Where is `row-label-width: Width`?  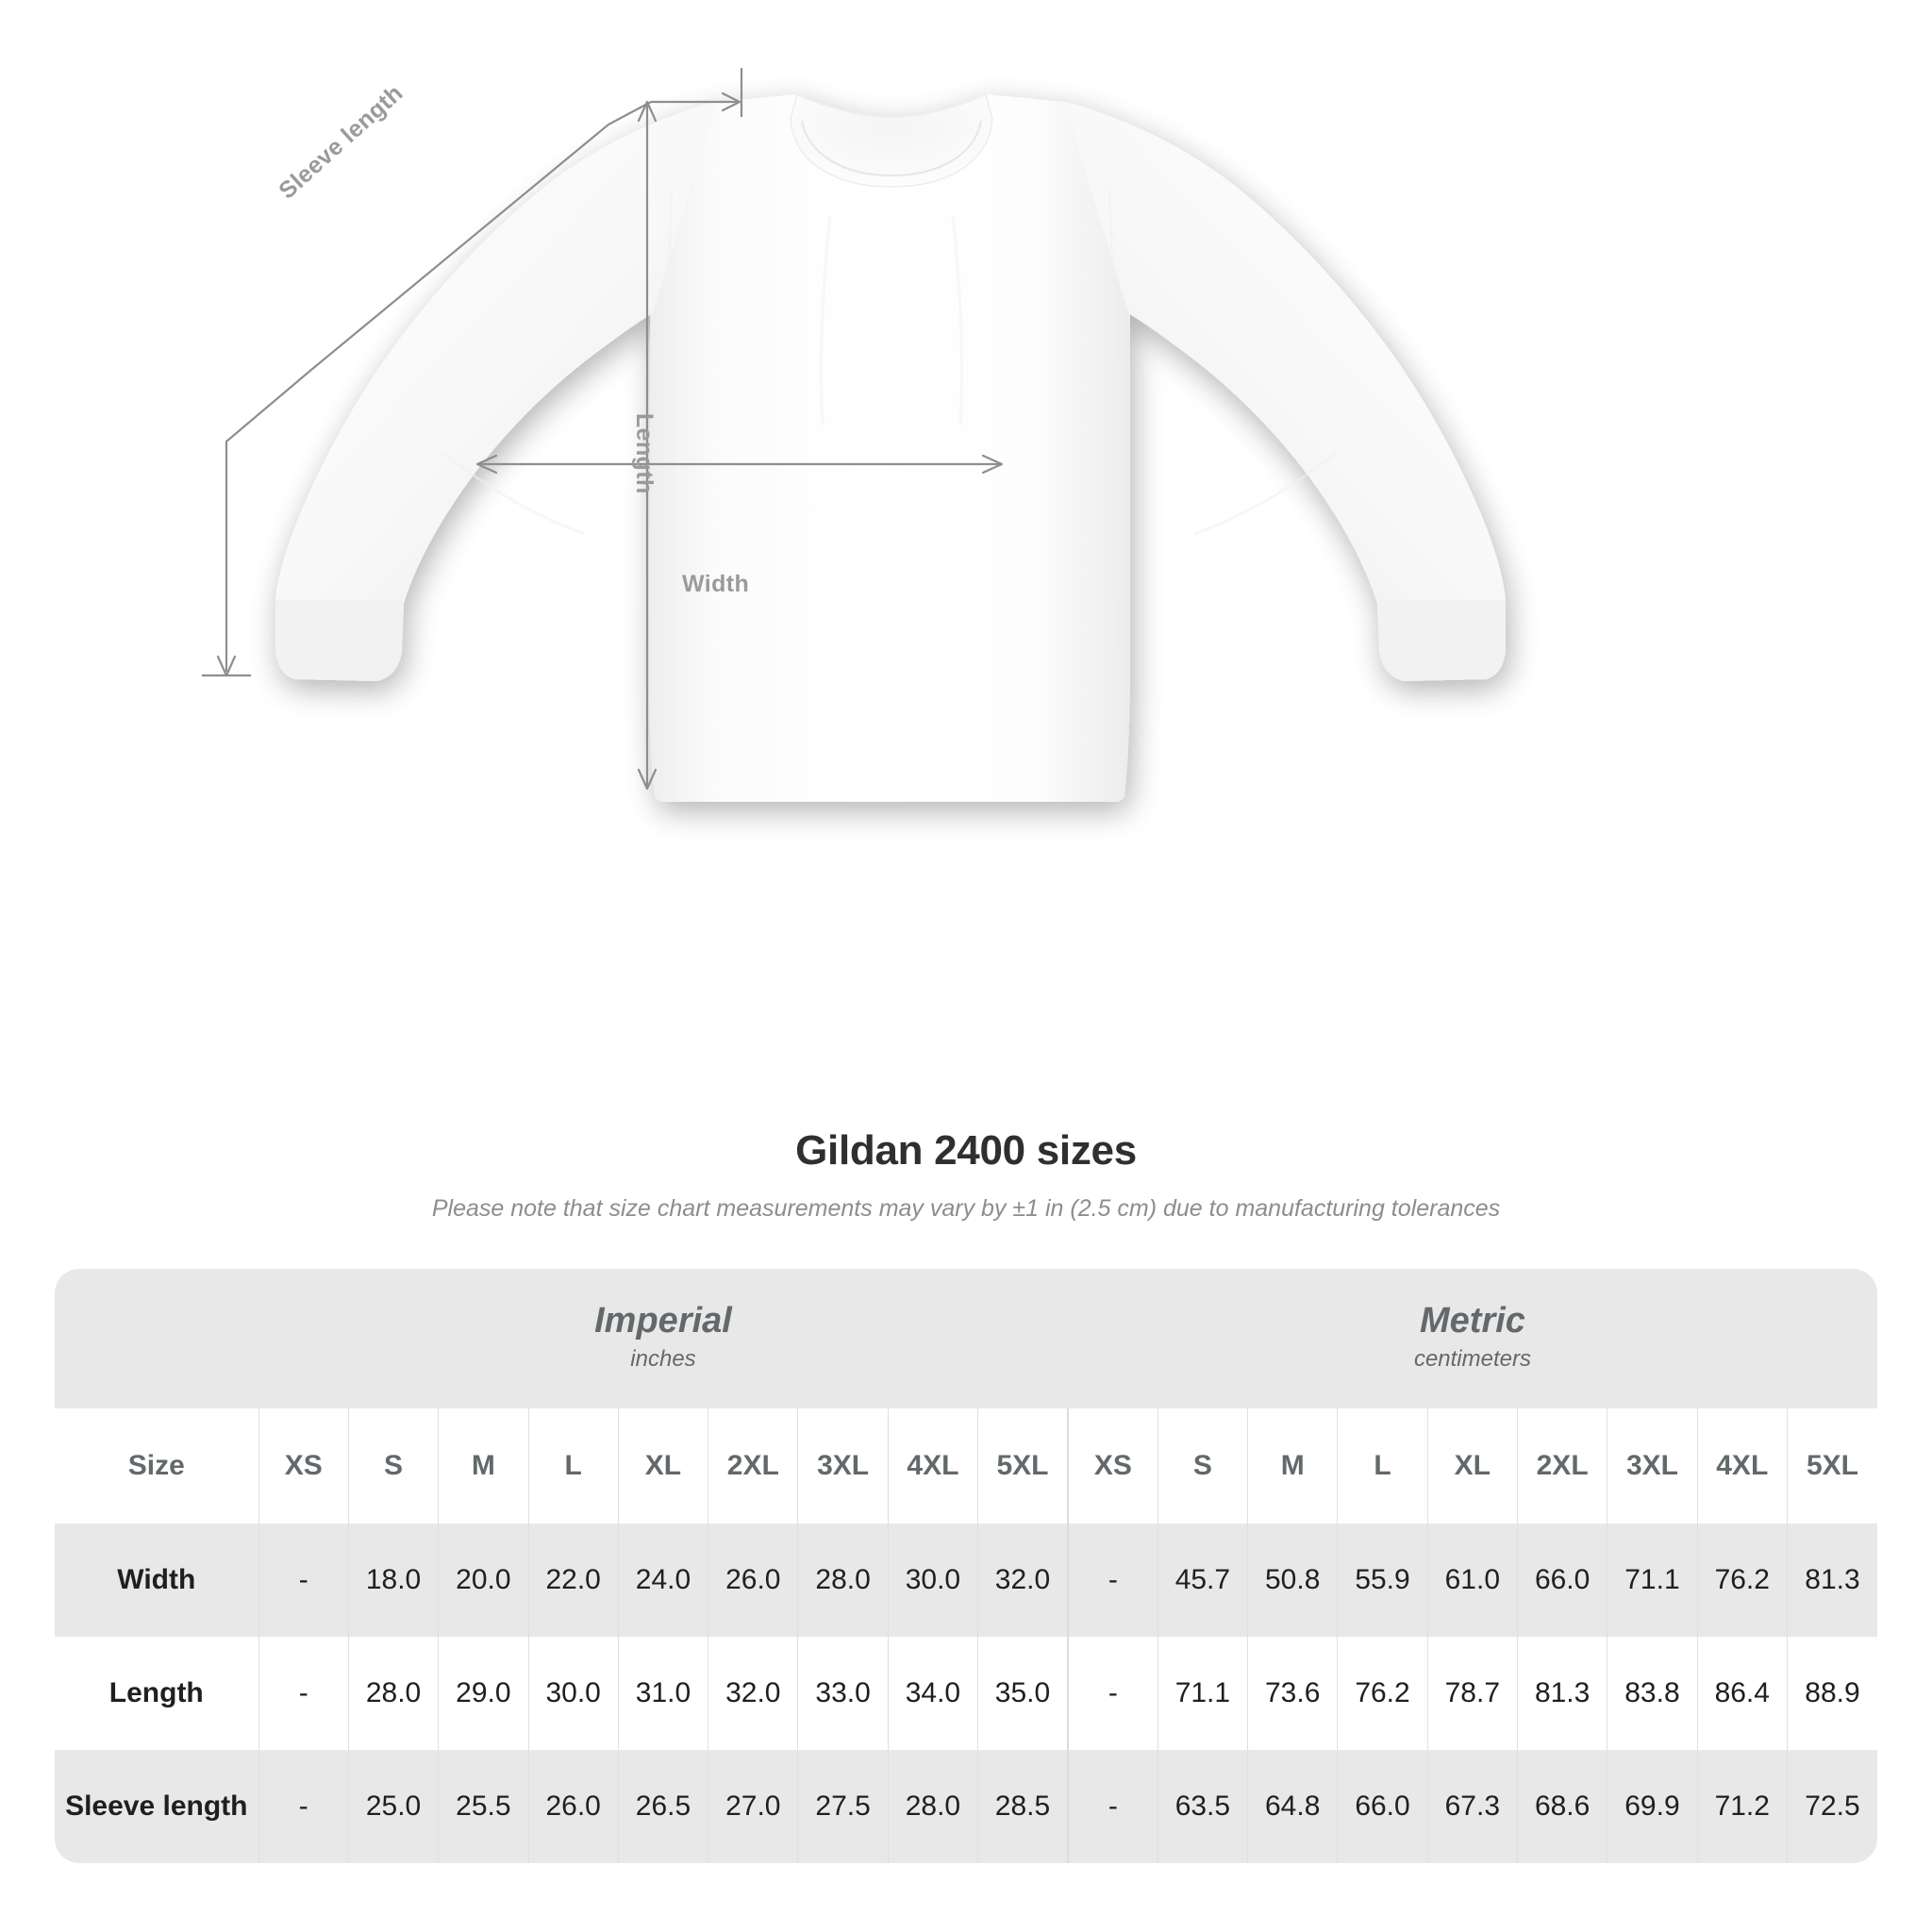
row-label-width: Width is located at coordinates (157, 1581).